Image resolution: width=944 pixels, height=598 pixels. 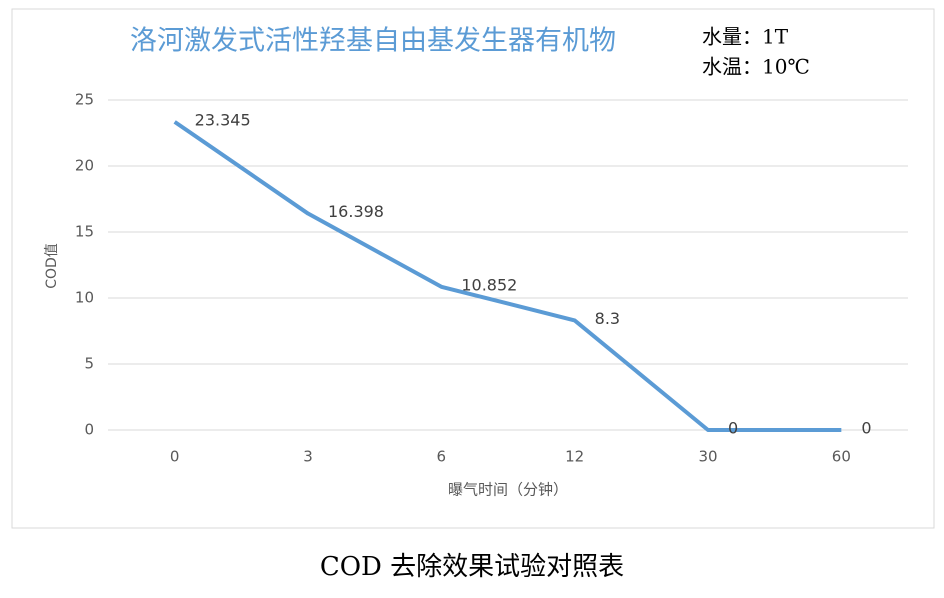 What do you see at coordinates (89, 364) in the screenshot?
I see `y-tick-label: 5` at bounding box center [89, 364].